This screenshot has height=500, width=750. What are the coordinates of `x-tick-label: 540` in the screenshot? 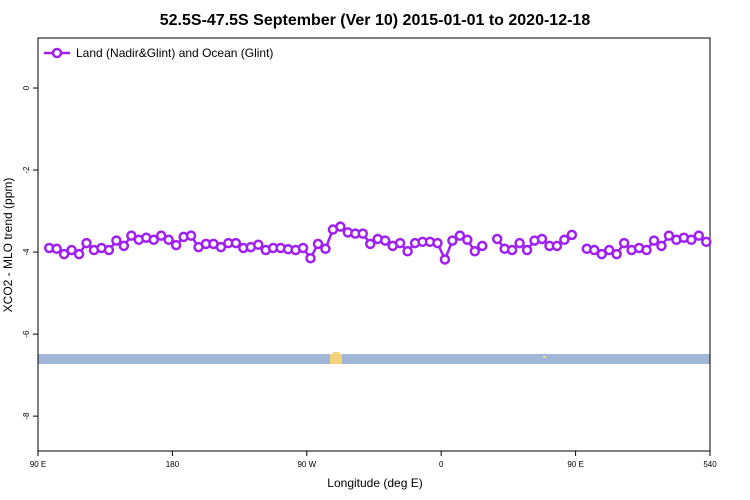 It's located at (710, 464).